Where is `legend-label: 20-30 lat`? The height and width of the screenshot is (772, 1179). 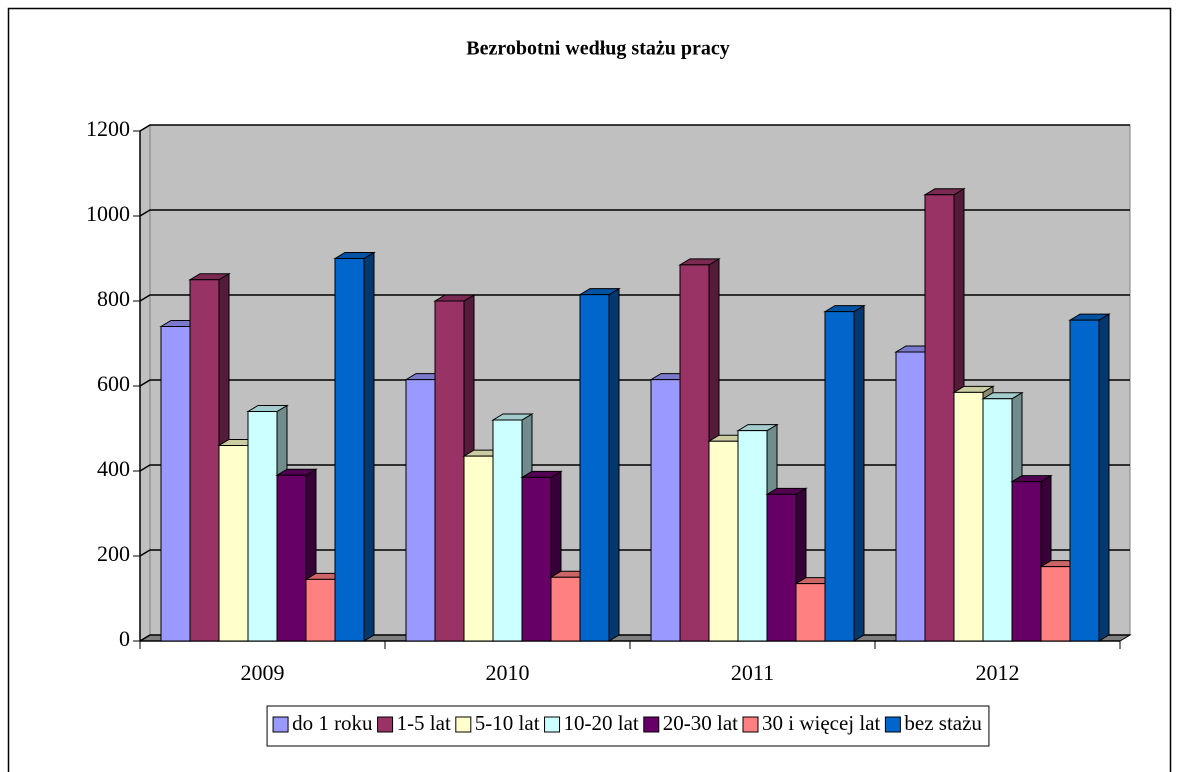 legend-label: 20-30 lat is located at coordinates (700, 723).